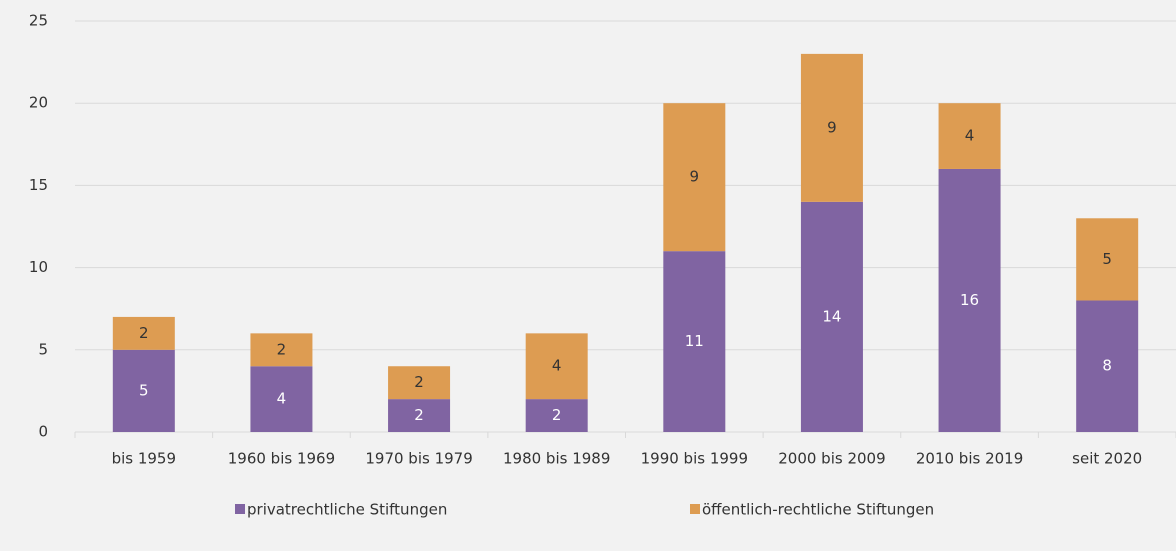  I want to click on legend-label: privatrechtliche Stiftungen, so click(347, 510).